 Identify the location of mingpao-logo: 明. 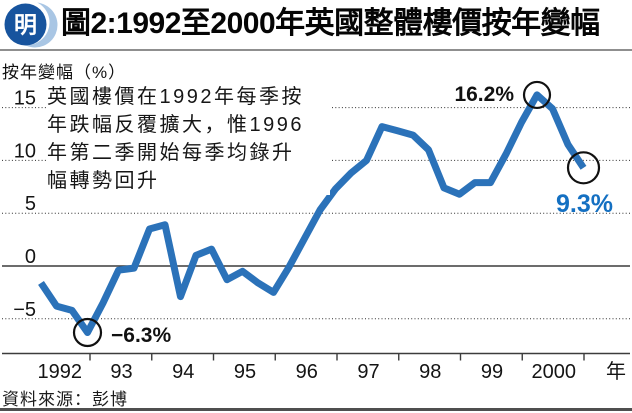
(31, 24).